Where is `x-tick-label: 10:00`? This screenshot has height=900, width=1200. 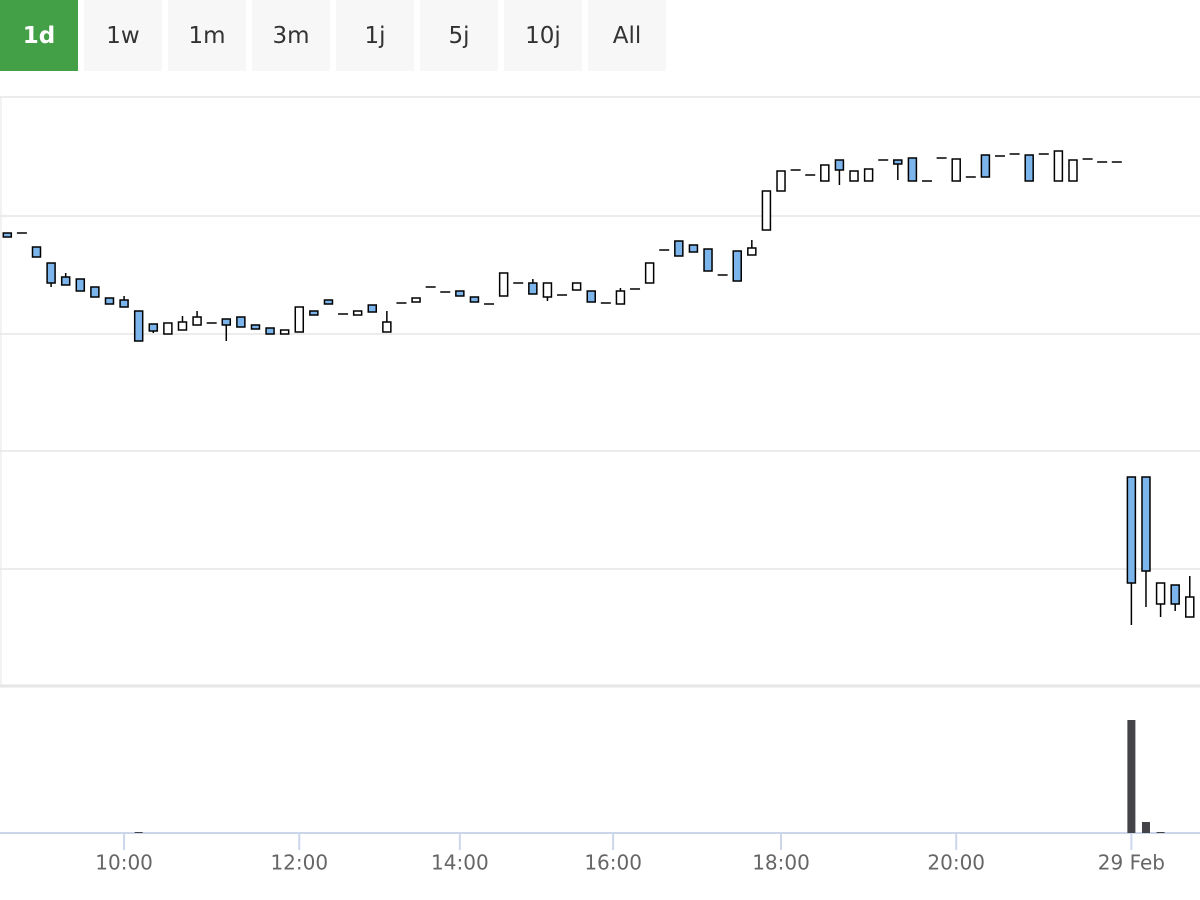 x-tick-label: 10:00 is located at coordinates (124, 863).